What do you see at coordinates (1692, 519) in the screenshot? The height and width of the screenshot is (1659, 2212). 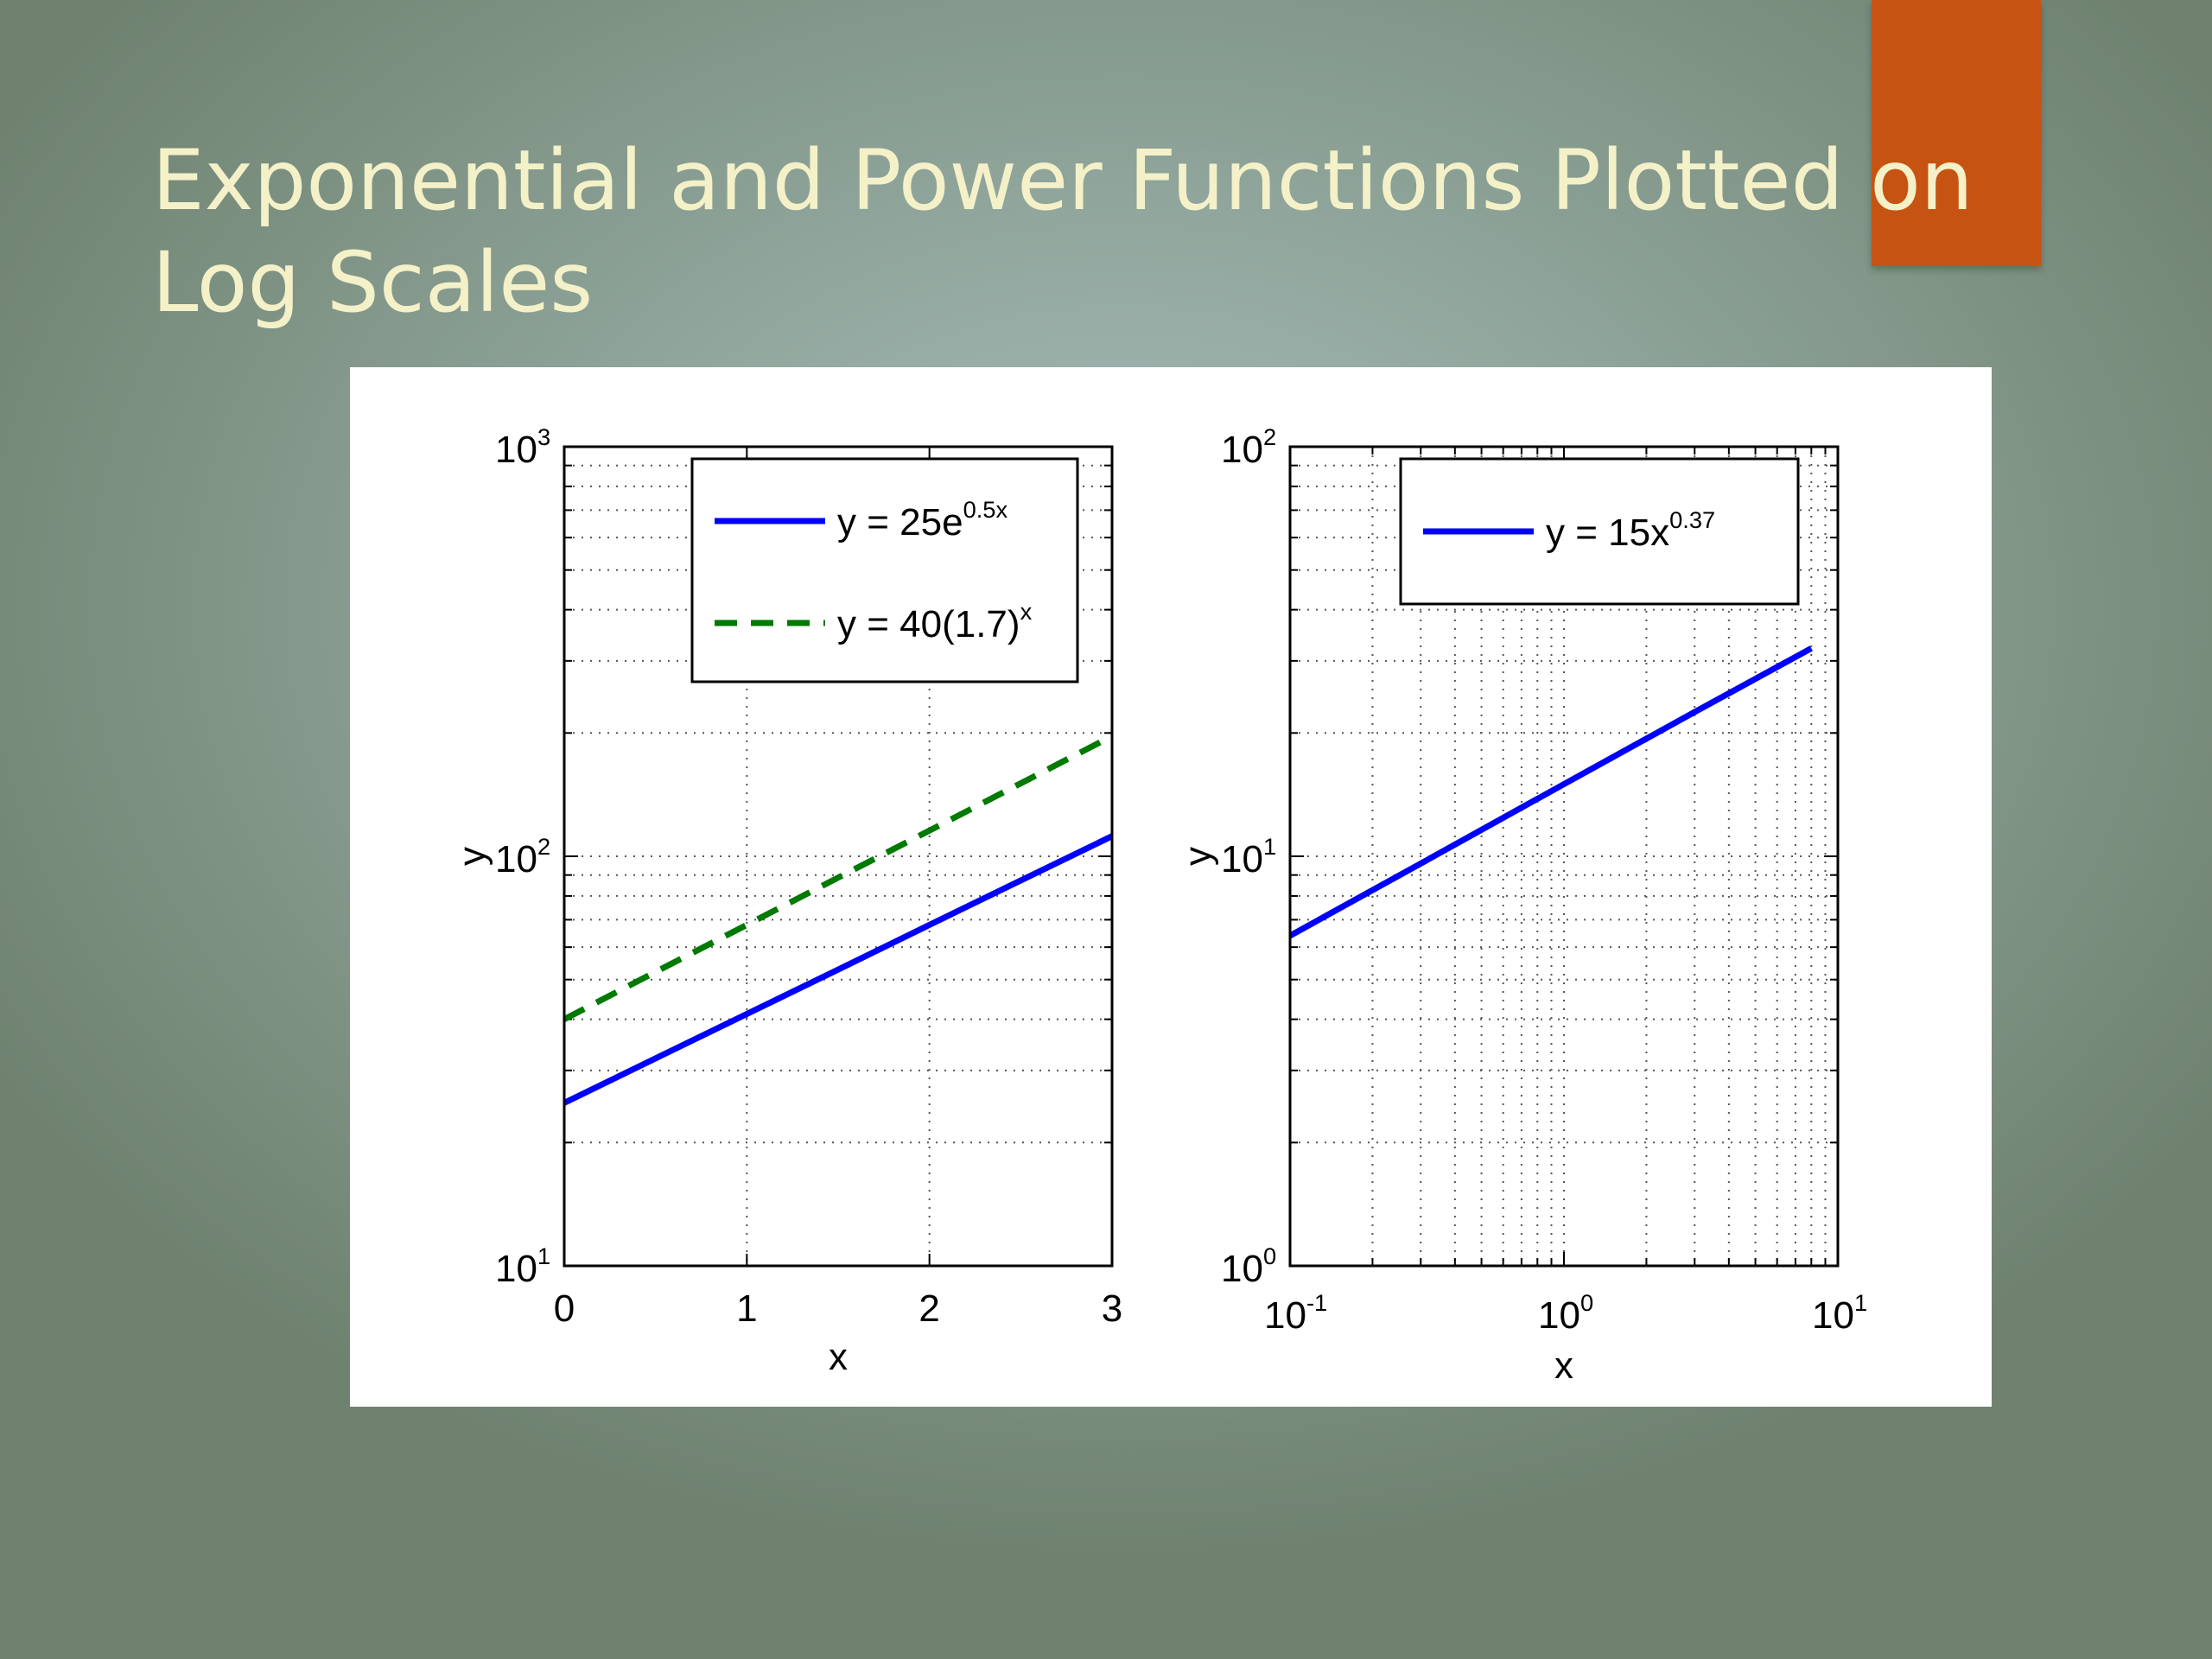 I see `legend-label-1-exponent: 0.37` at bounding box center [1692, 519].